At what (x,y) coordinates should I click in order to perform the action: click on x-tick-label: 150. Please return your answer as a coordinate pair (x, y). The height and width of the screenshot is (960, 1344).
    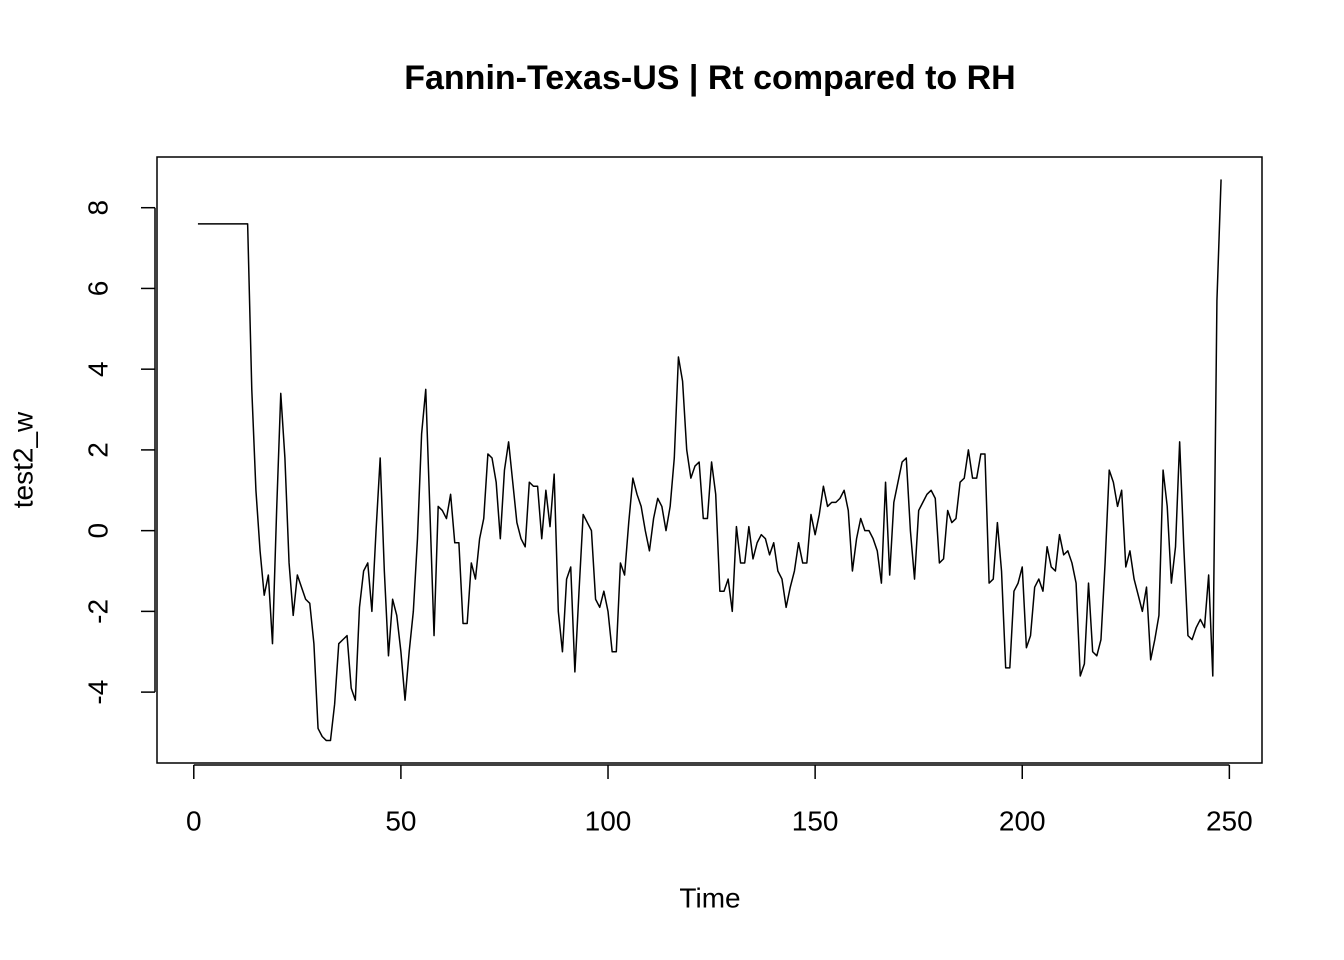
    Looking at the image, I should click on (815, 820).